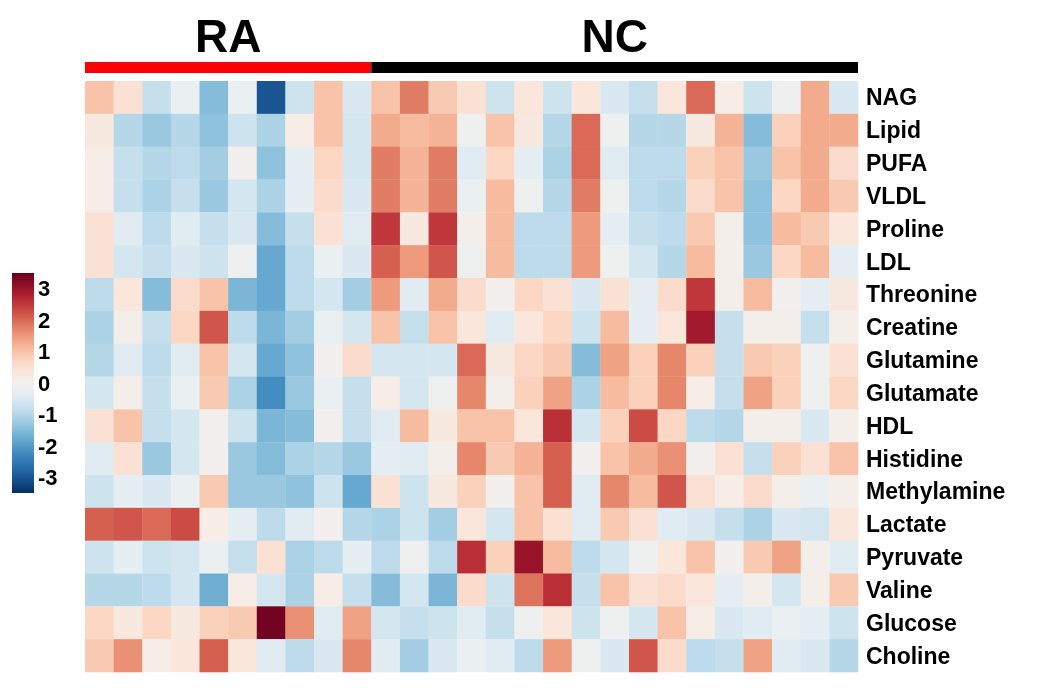 Image resolution: width=1050 pixels, height=696 pixels. Describe the element at coordinates (899, 589) in the screenshot. I see `y-tick-label: Valine` at that location.